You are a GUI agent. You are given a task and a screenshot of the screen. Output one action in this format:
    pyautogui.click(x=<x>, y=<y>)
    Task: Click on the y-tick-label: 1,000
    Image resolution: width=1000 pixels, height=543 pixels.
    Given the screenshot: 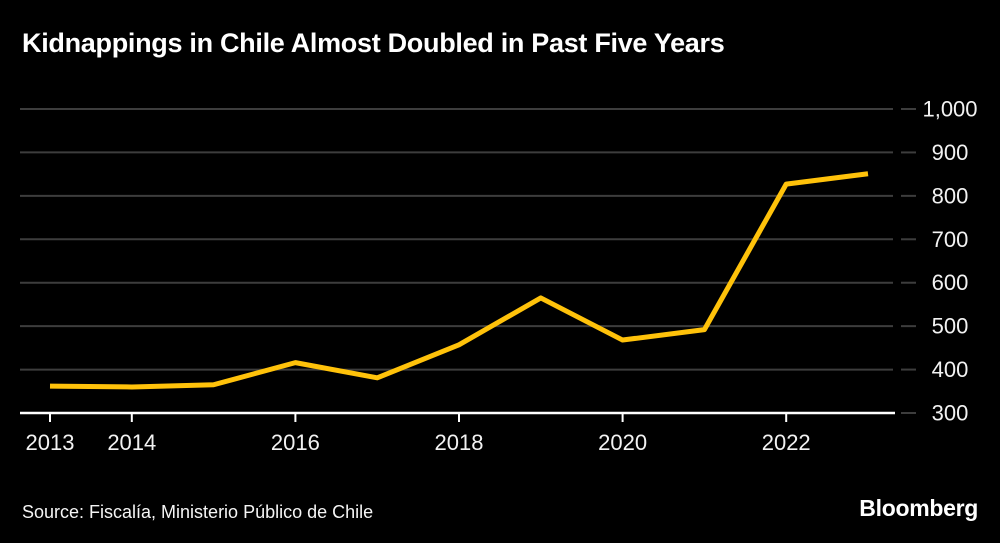 What is the action you would take?
    pyautogui.click(x=949, y=109)
    